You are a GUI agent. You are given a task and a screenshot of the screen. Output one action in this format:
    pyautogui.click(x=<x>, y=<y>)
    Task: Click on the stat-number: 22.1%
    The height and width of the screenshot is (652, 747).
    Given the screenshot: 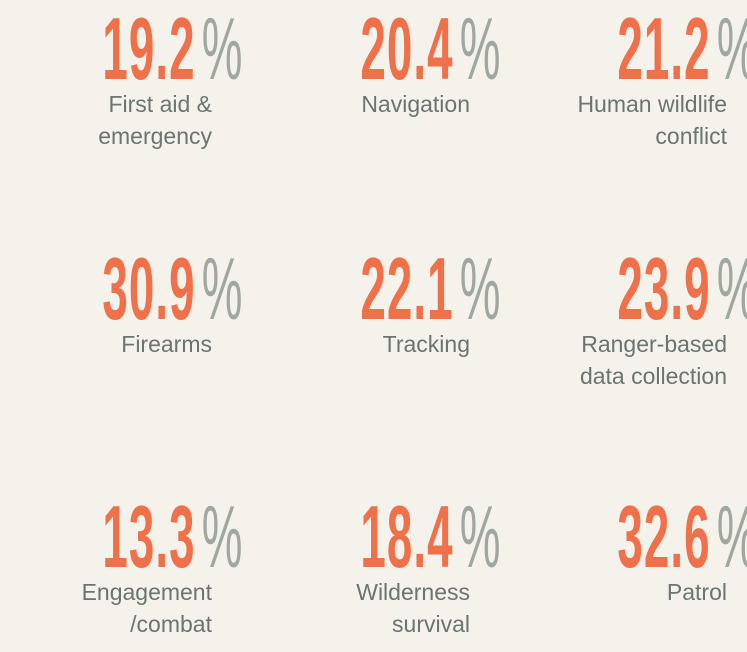 What is the action you would take?
    pyautogui.click(x=365, y=289)
    